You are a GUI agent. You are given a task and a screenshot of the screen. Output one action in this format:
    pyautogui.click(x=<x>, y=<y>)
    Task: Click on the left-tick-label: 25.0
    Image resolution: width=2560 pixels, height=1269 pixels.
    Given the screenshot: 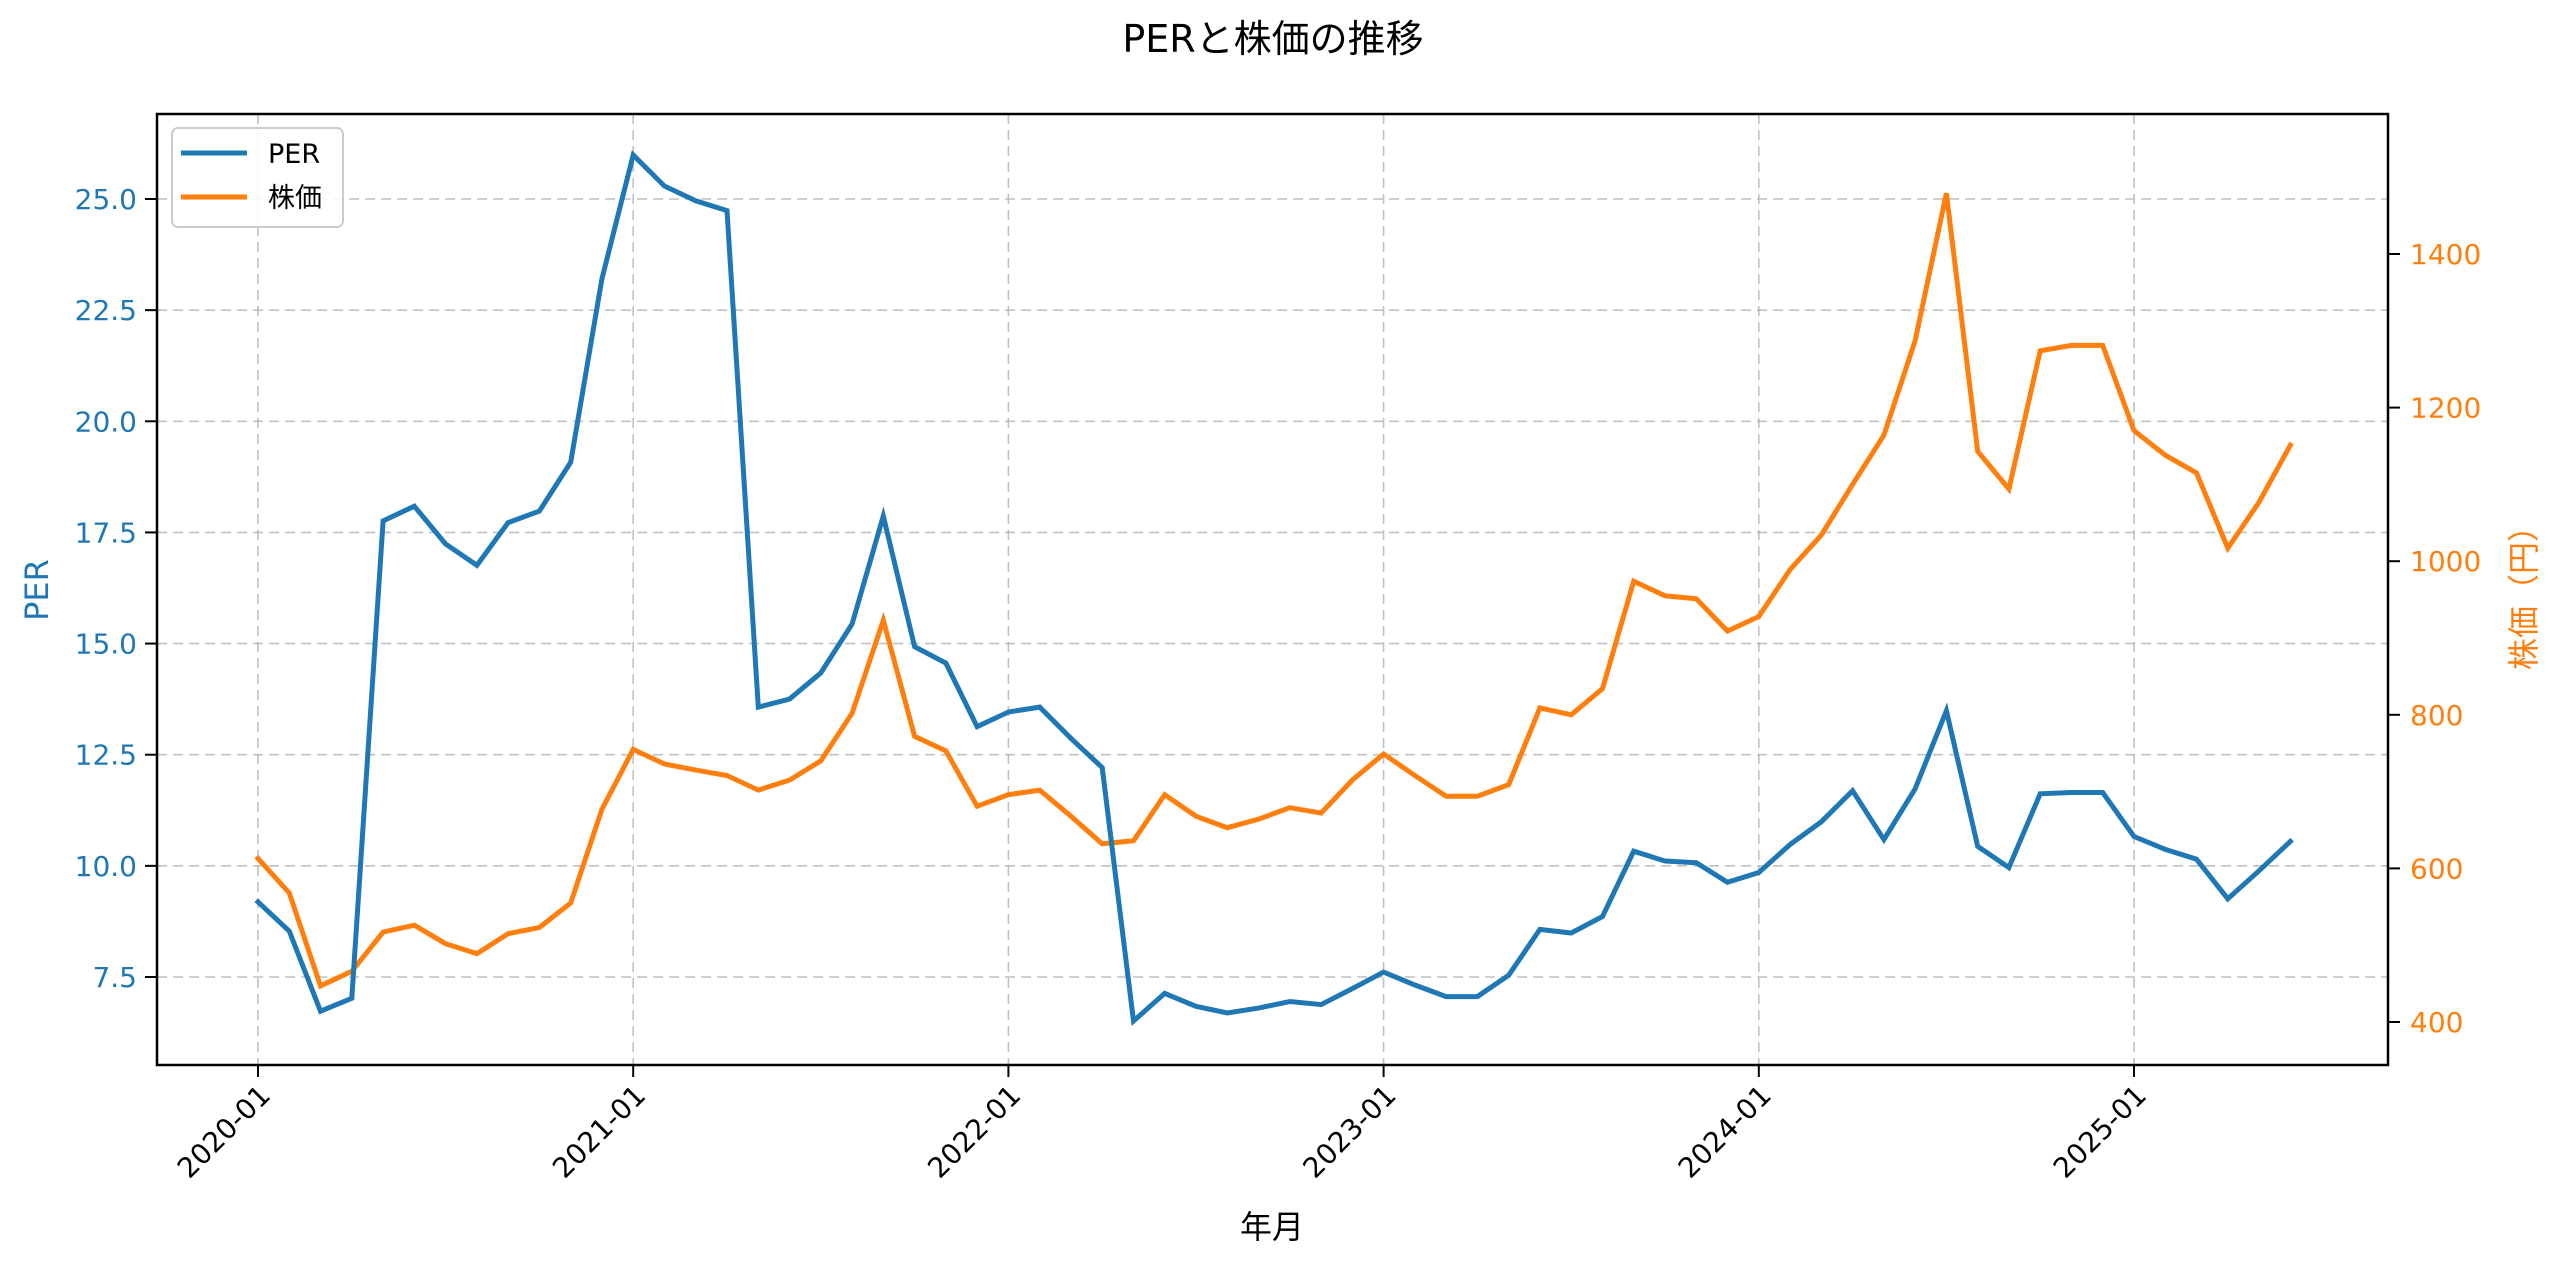 What is the action you would take?
    pyautogui.click(x=106, y=199)
    